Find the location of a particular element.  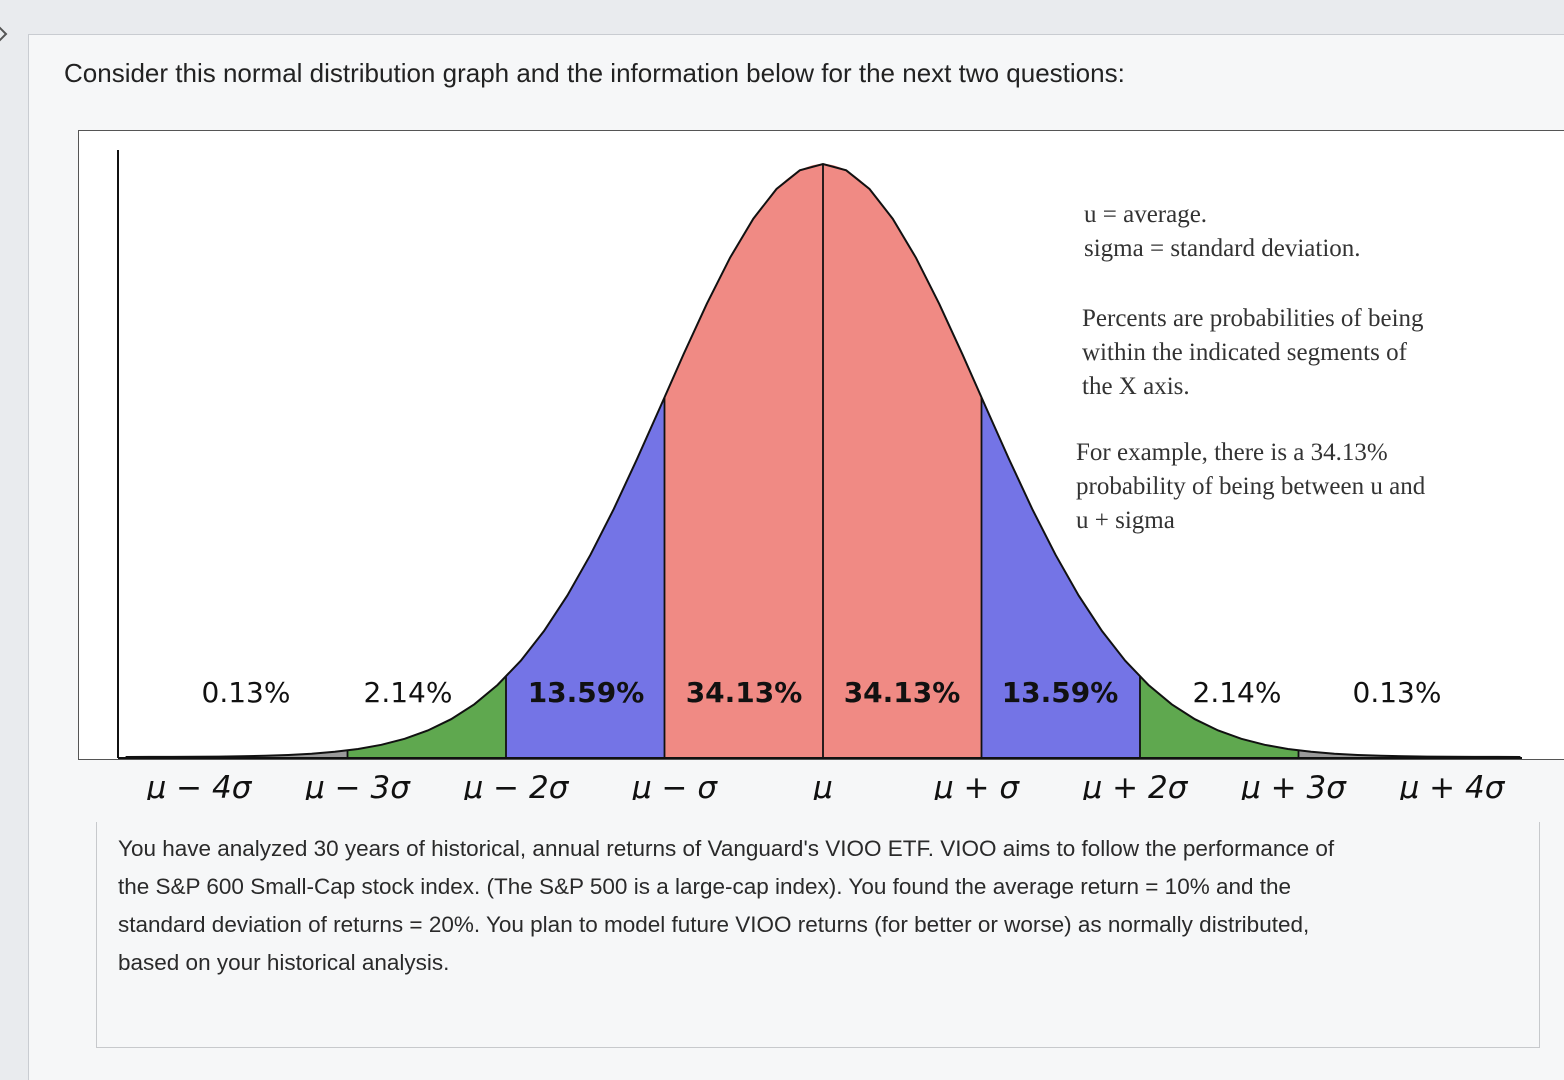

legend-note-line: within the indicated segments of is located at coordinates (1244, 352).